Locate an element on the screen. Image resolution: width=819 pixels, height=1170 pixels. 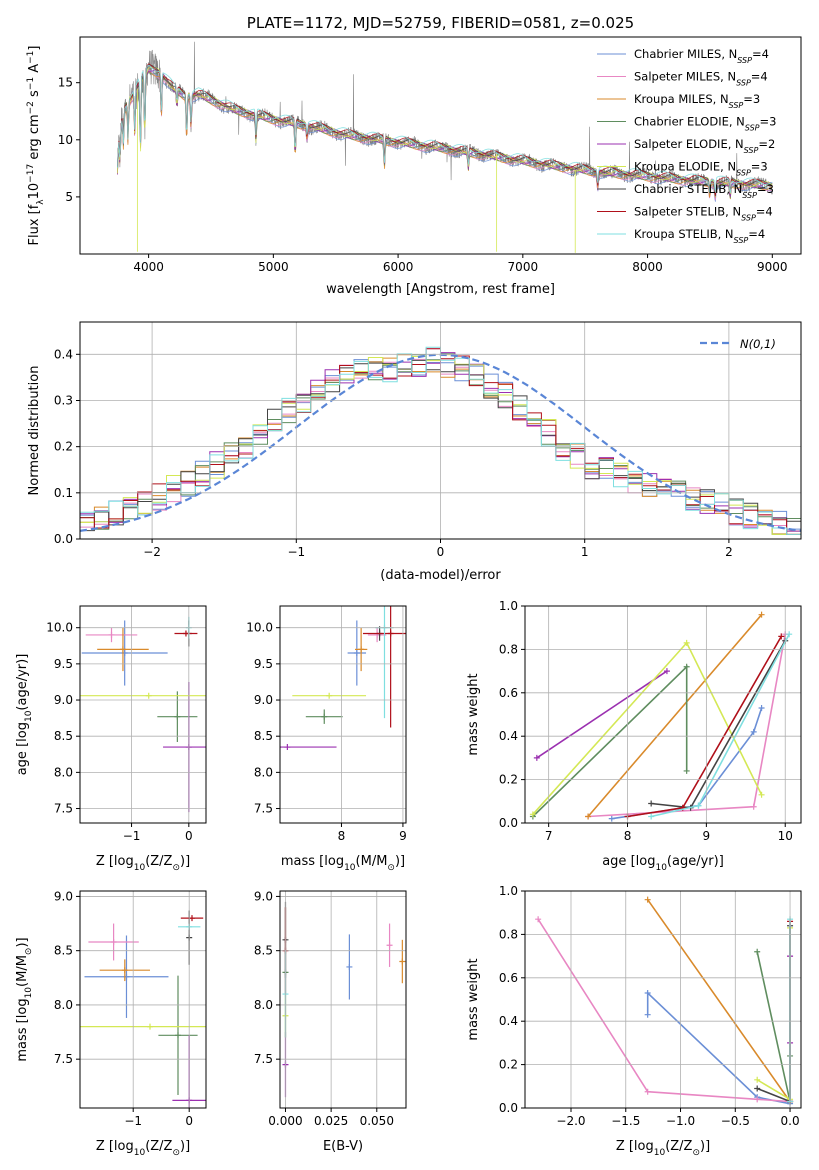
y-tick-label: 0.4 is located at coordinates (63, 354).